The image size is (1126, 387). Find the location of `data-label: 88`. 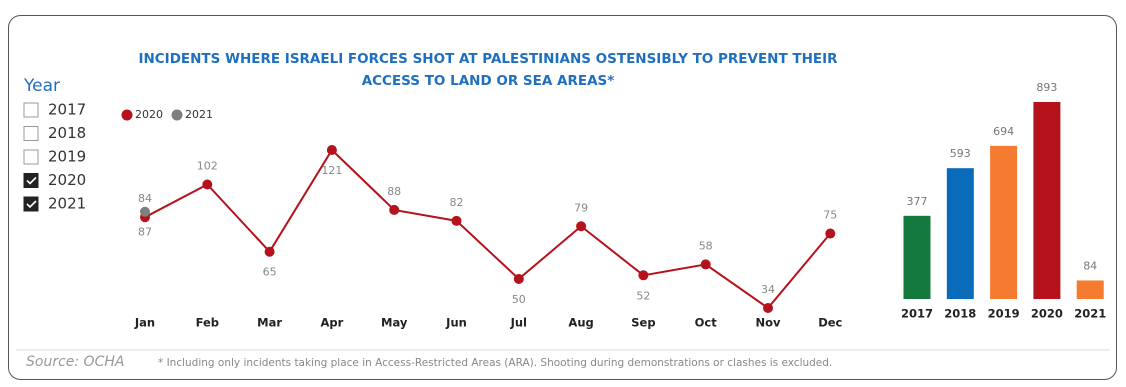

data-label: 88 is located at coordinates (394, 191).